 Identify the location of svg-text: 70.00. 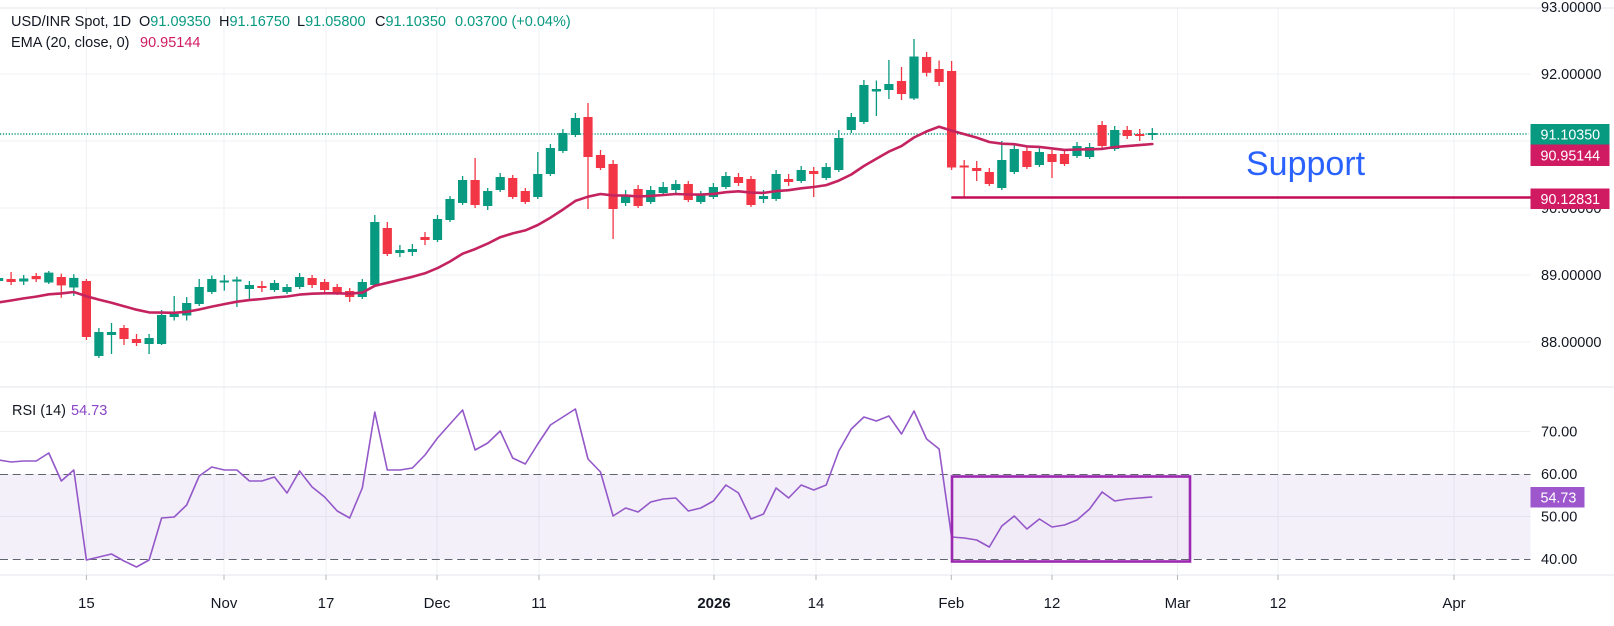
(1559, 433).